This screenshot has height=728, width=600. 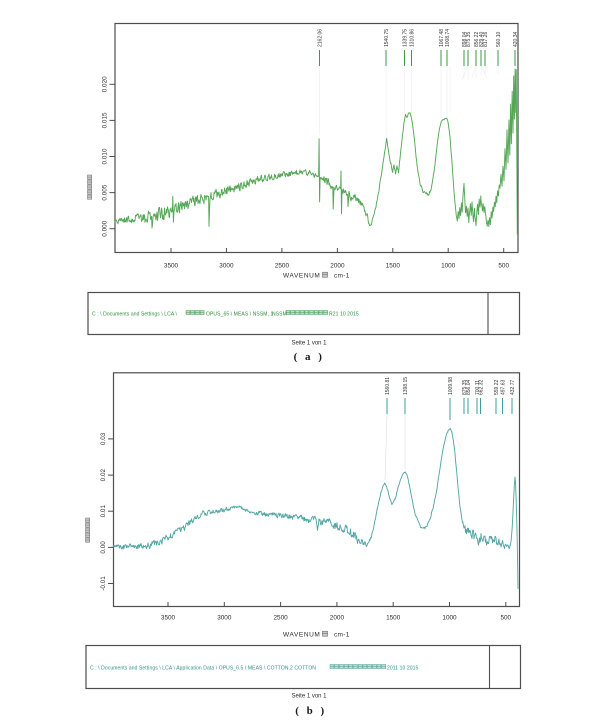 I want to click on svg-text: 0.03, so click(x=103, y=438).